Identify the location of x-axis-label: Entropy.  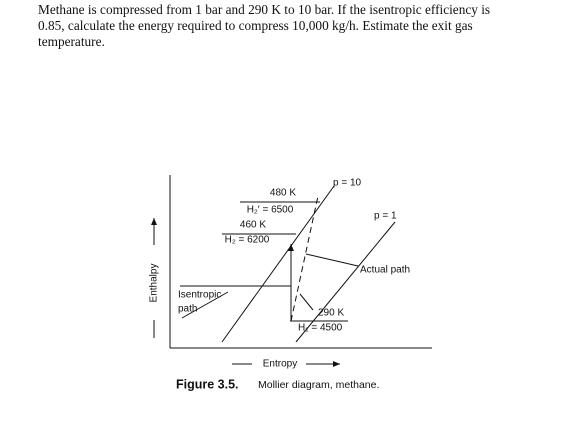
(280, 364).